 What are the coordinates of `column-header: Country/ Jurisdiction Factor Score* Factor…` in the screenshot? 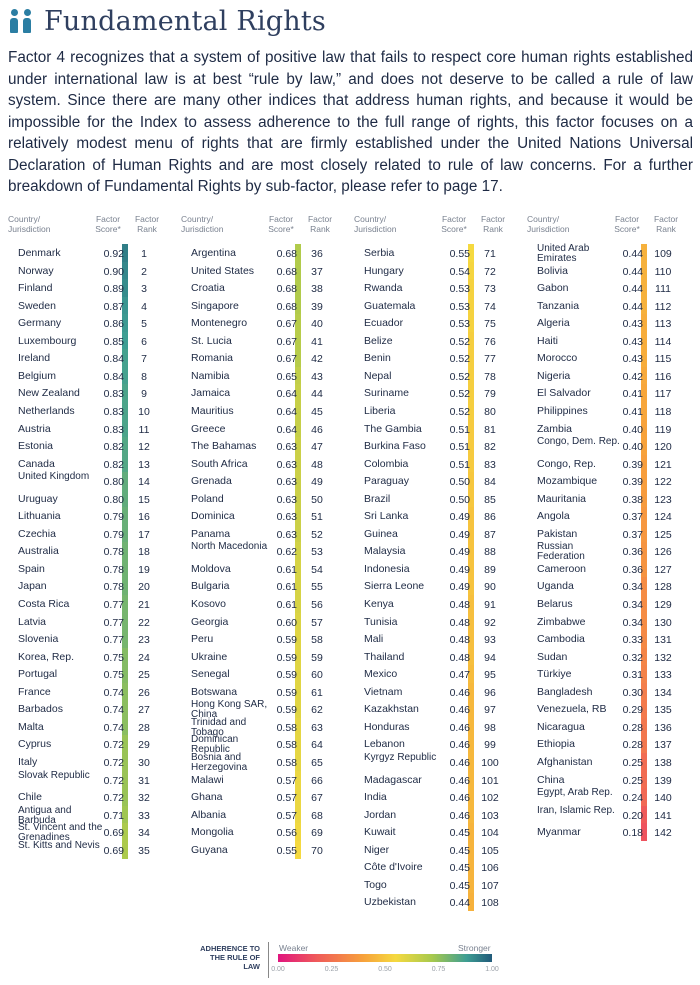 It's located at (90, 227).